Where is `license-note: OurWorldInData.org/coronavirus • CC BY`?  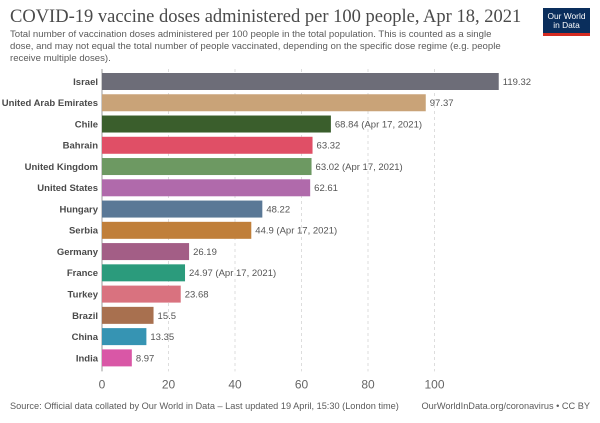
license-note: OurWorldInData.org/coronavirus • CC BY is located at coordinates (506, 406).